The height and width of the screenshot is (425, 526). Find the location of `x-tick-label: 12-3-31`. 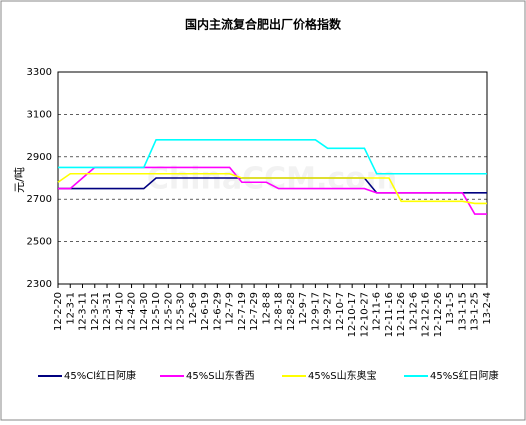

x-tick-label: 12-3-31 is located at coordinates (107, 311).